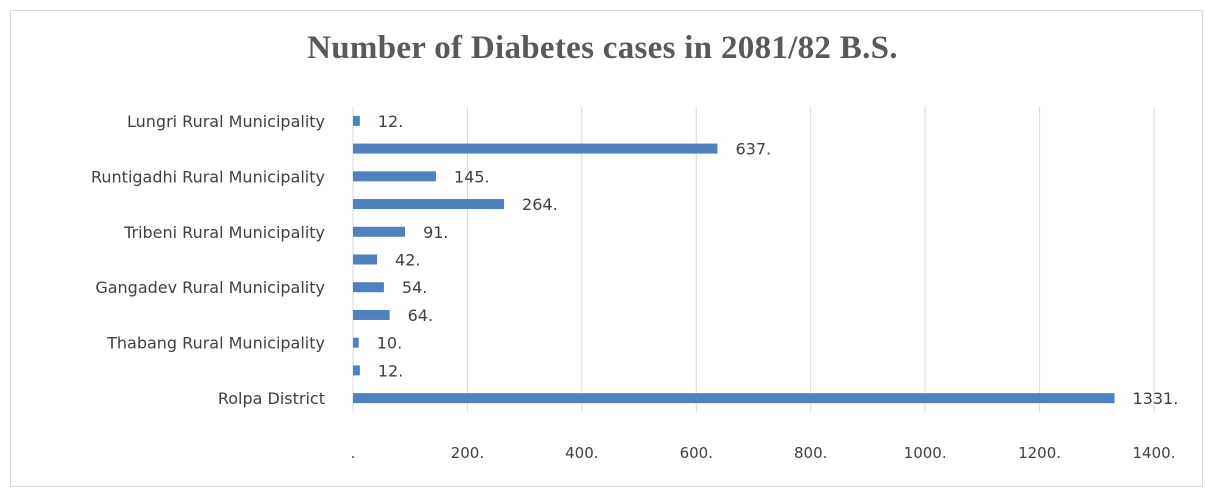 This screenshot has width=1205, height=489. I want to click on category-label: Tribeni Rural Municipality, so click(224, 232).